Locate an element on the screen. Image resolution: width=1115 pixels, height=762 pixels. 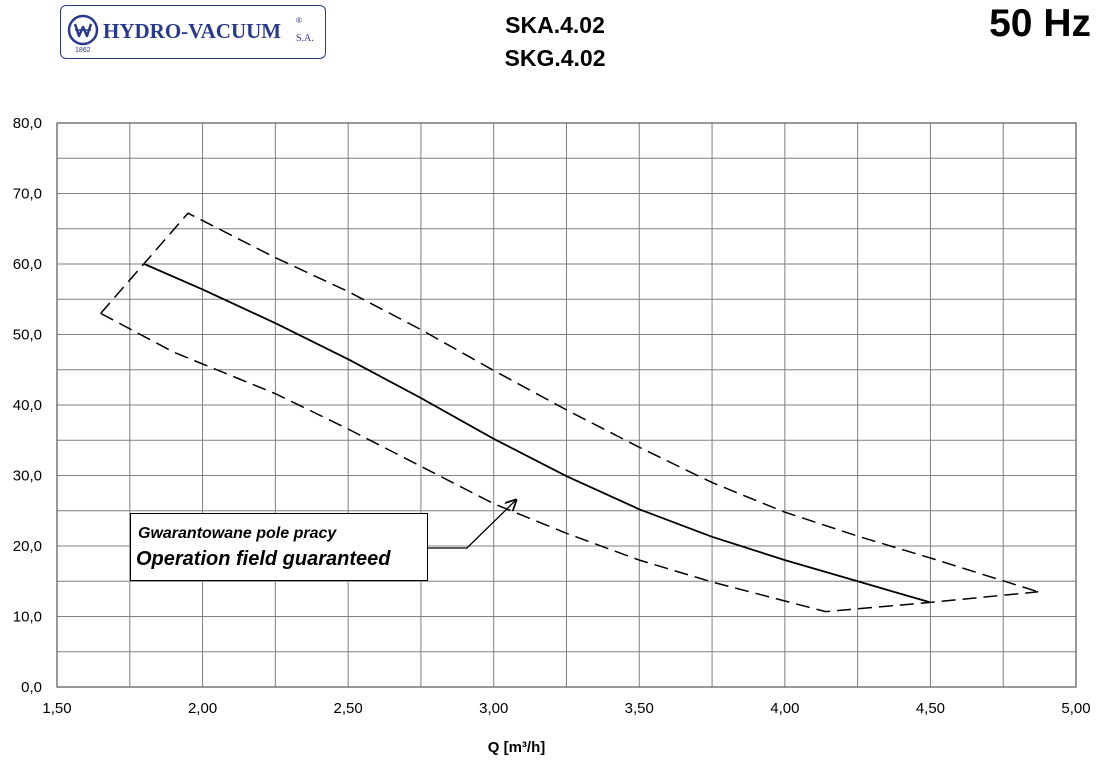
frequency-label: 50 Hz is located at coordinates (1040, 23).